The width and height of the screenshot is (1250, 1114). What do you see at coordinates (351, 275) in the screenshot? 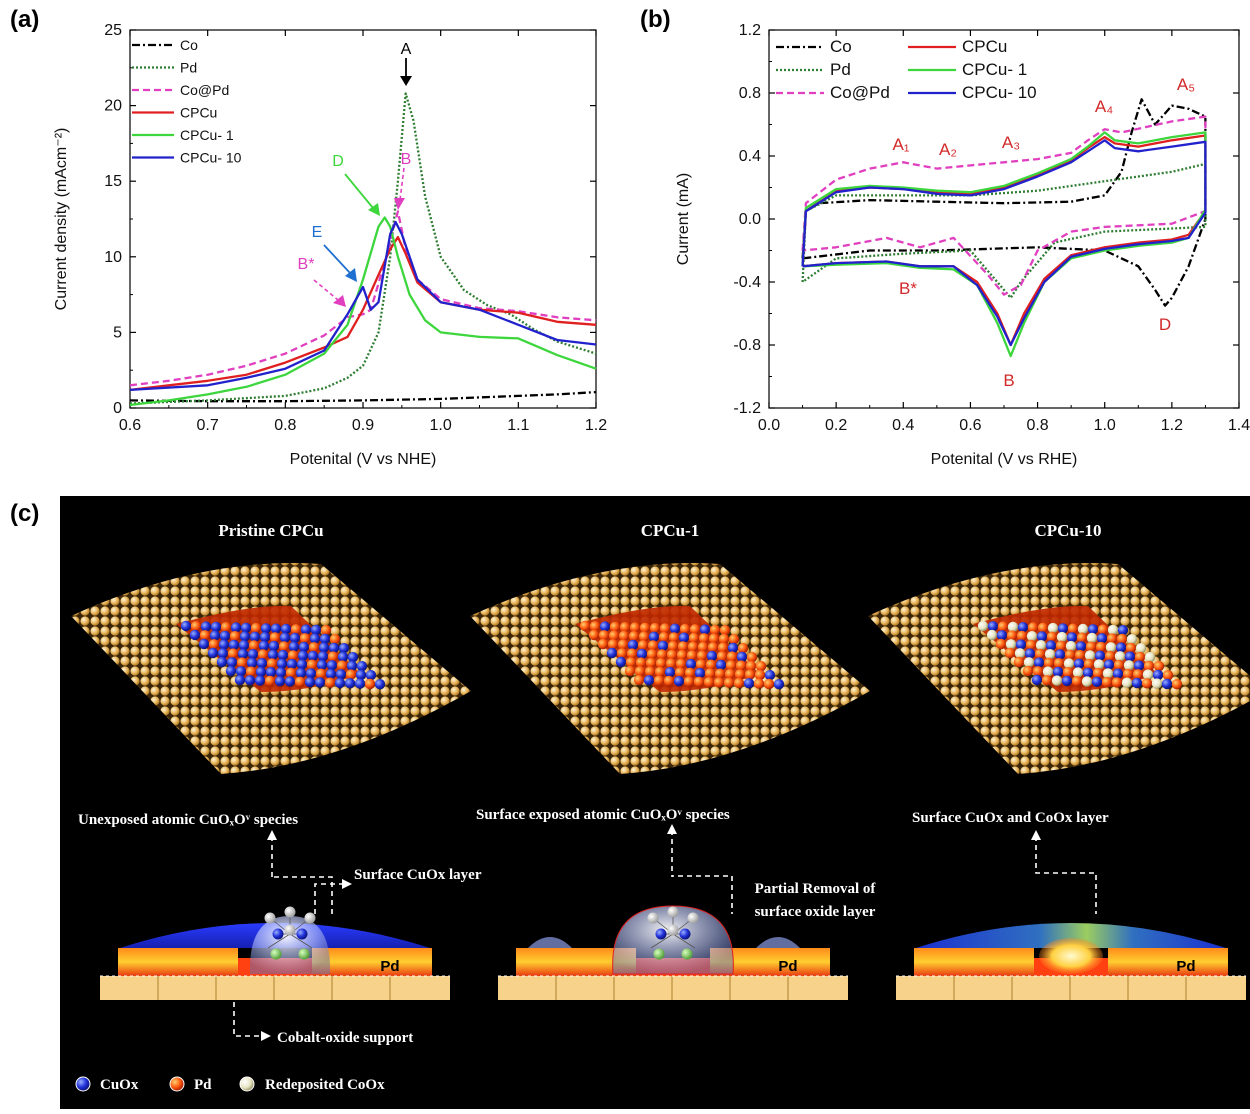
I see `chart-a-arrowhead-e` at bounding box center [351, 275].